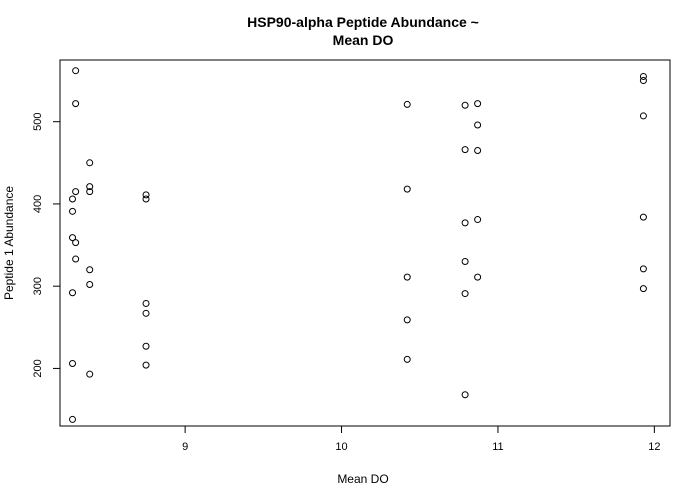 The height and width of the screenshot is (500, 700). I want to click on y-axis-title: Peptide 1 Abundance, so click(9, 243).